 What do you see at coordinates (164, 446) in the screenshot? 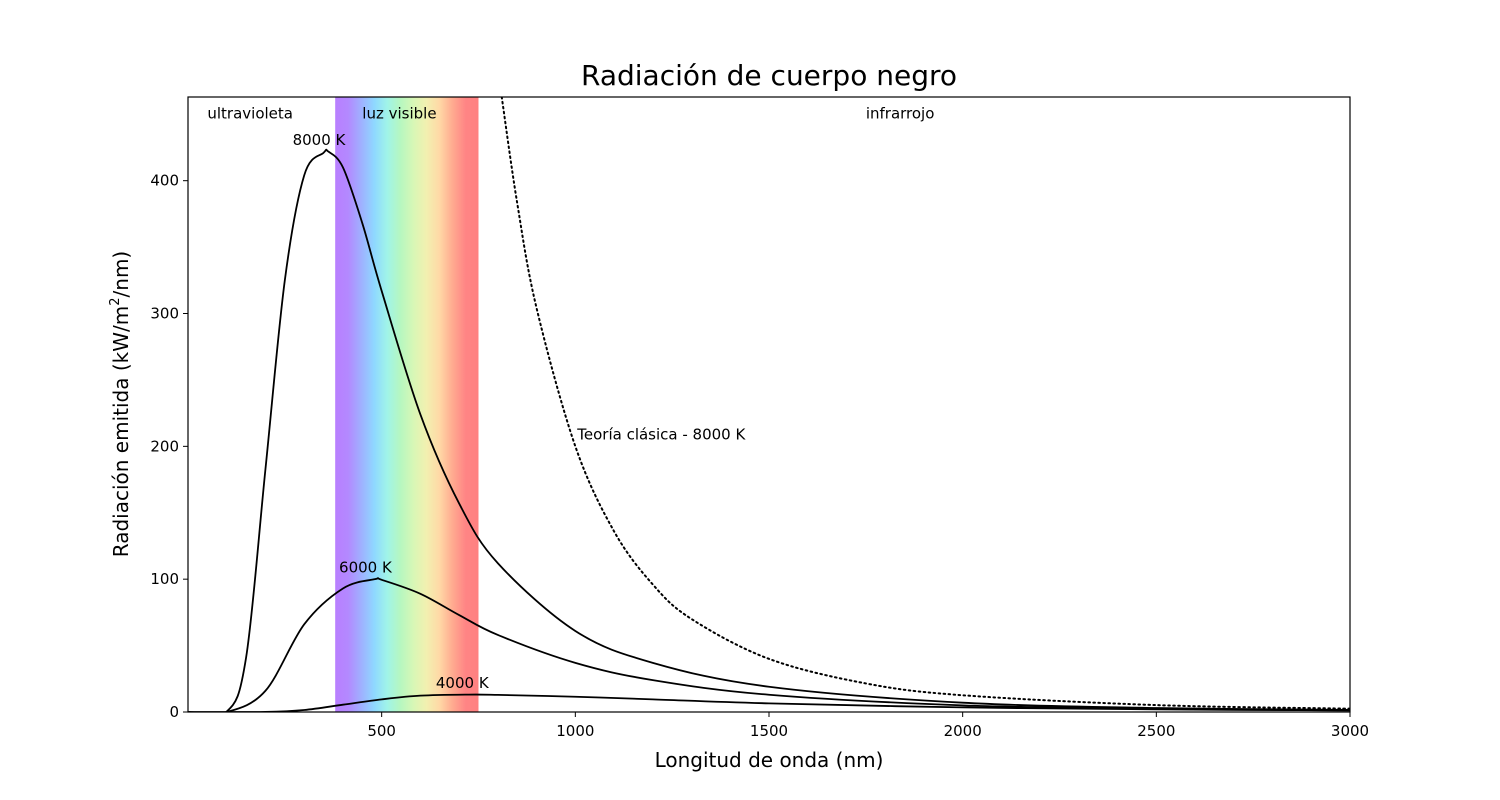
I see `y-tick-label: 200` at bounding box center [164, 446].